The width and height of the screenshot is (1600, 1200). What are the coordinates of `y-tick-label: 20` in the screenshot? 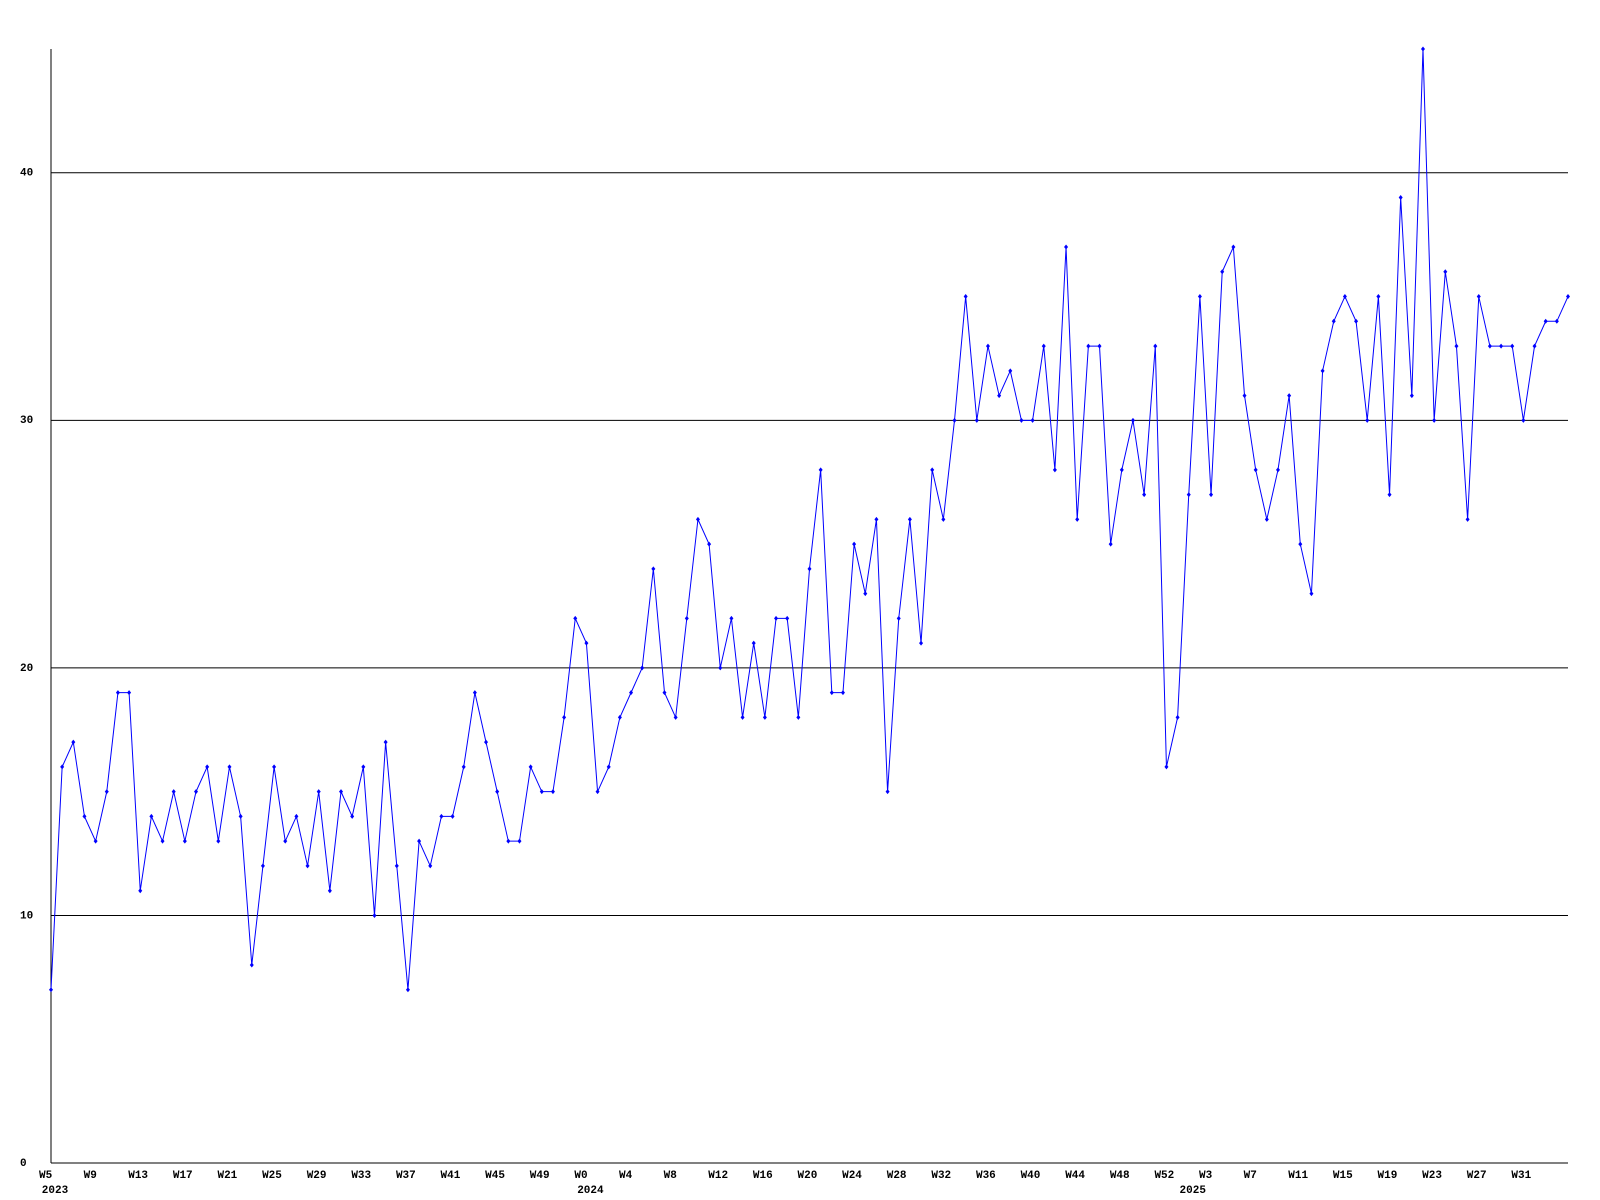 It's located at (26, 669).